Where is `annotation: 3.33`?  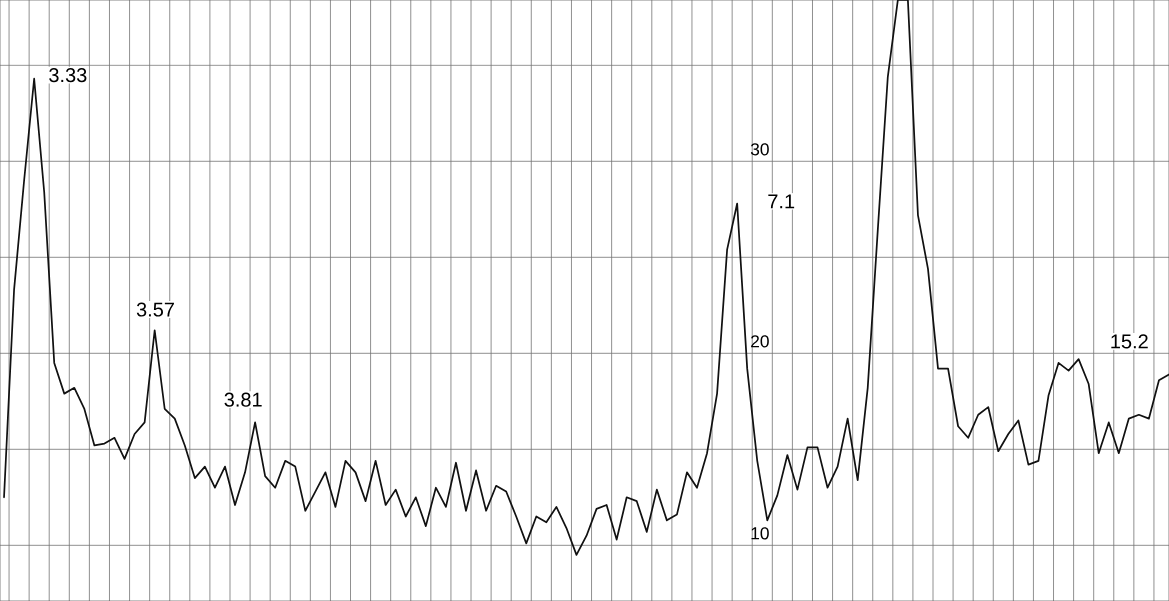 annotation: 3.33 is located at coordinates (68, 75).